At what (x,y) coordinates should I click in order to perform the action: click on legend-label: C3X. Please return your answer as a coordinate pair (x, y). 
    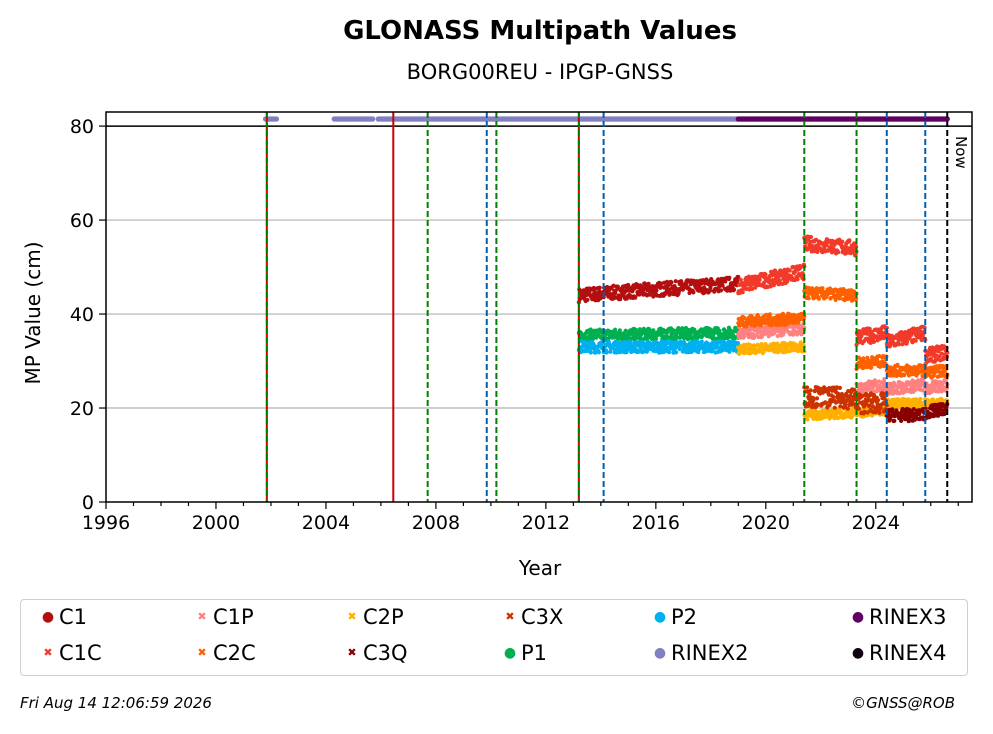
    Looking at the image, I should click on (542, 617).